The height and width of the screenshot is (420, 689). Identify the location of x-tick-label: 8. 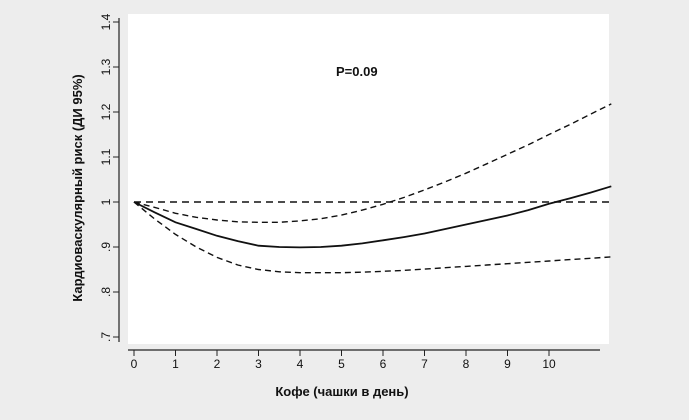
(466, 364).